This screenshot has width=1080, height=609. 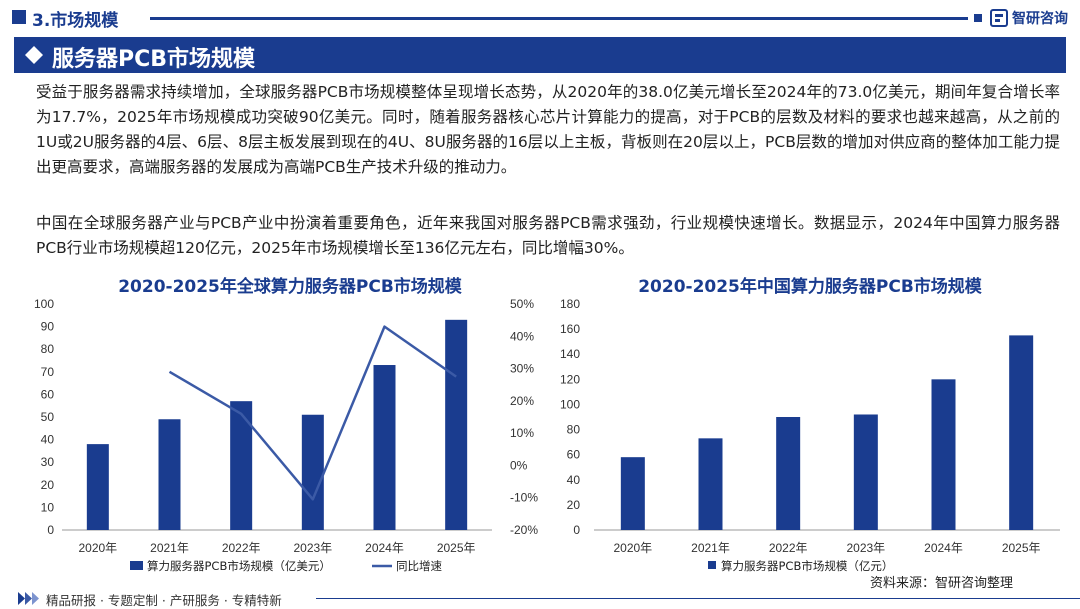 What do you see at coordinates (164, 600) in the screenshot?
I see `footer-text: 精品研报 · 专题定制 · 产研服务 · 专精特新` at bounding box center [164, 600].